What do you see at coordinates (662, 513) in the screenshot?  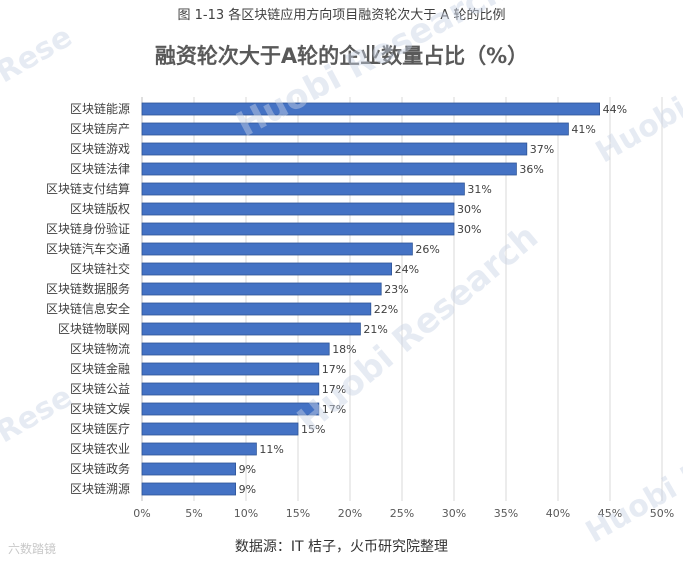 I see `x-tick-label: 50%` at bounding box center [662, 513].